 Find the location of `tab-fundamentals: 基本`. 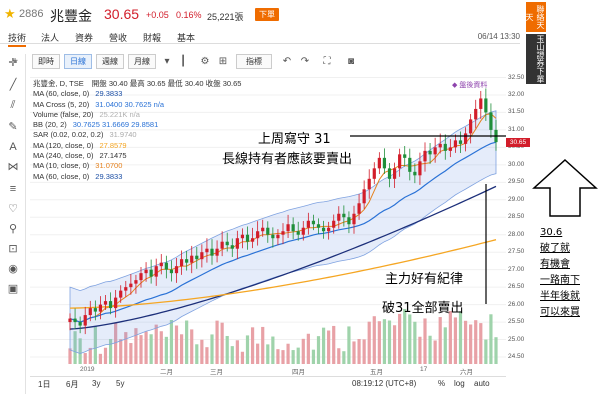

tab-fundamentals: 基本 is located at coordinates (186, 38).